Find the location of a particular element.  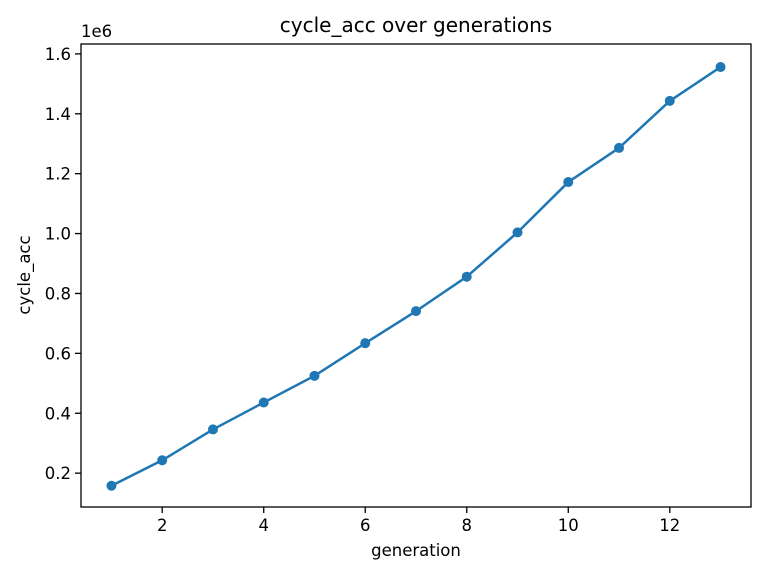

x-tick-label: 10 is located at coordinates (568, 525).